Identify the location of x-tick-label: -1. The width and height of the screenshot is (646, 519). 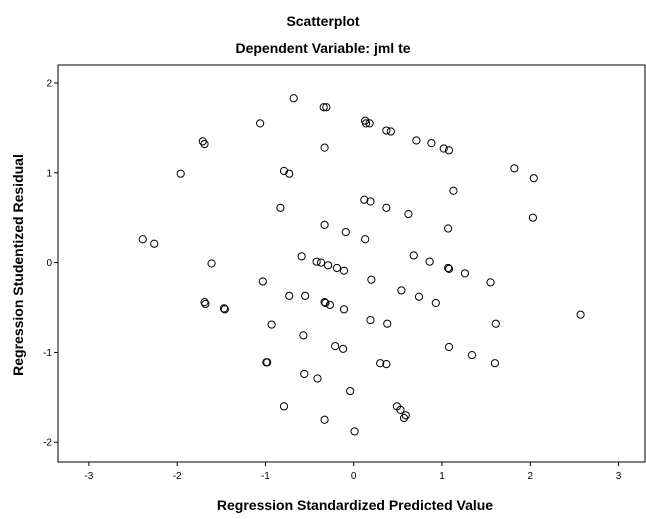
(265, 476).